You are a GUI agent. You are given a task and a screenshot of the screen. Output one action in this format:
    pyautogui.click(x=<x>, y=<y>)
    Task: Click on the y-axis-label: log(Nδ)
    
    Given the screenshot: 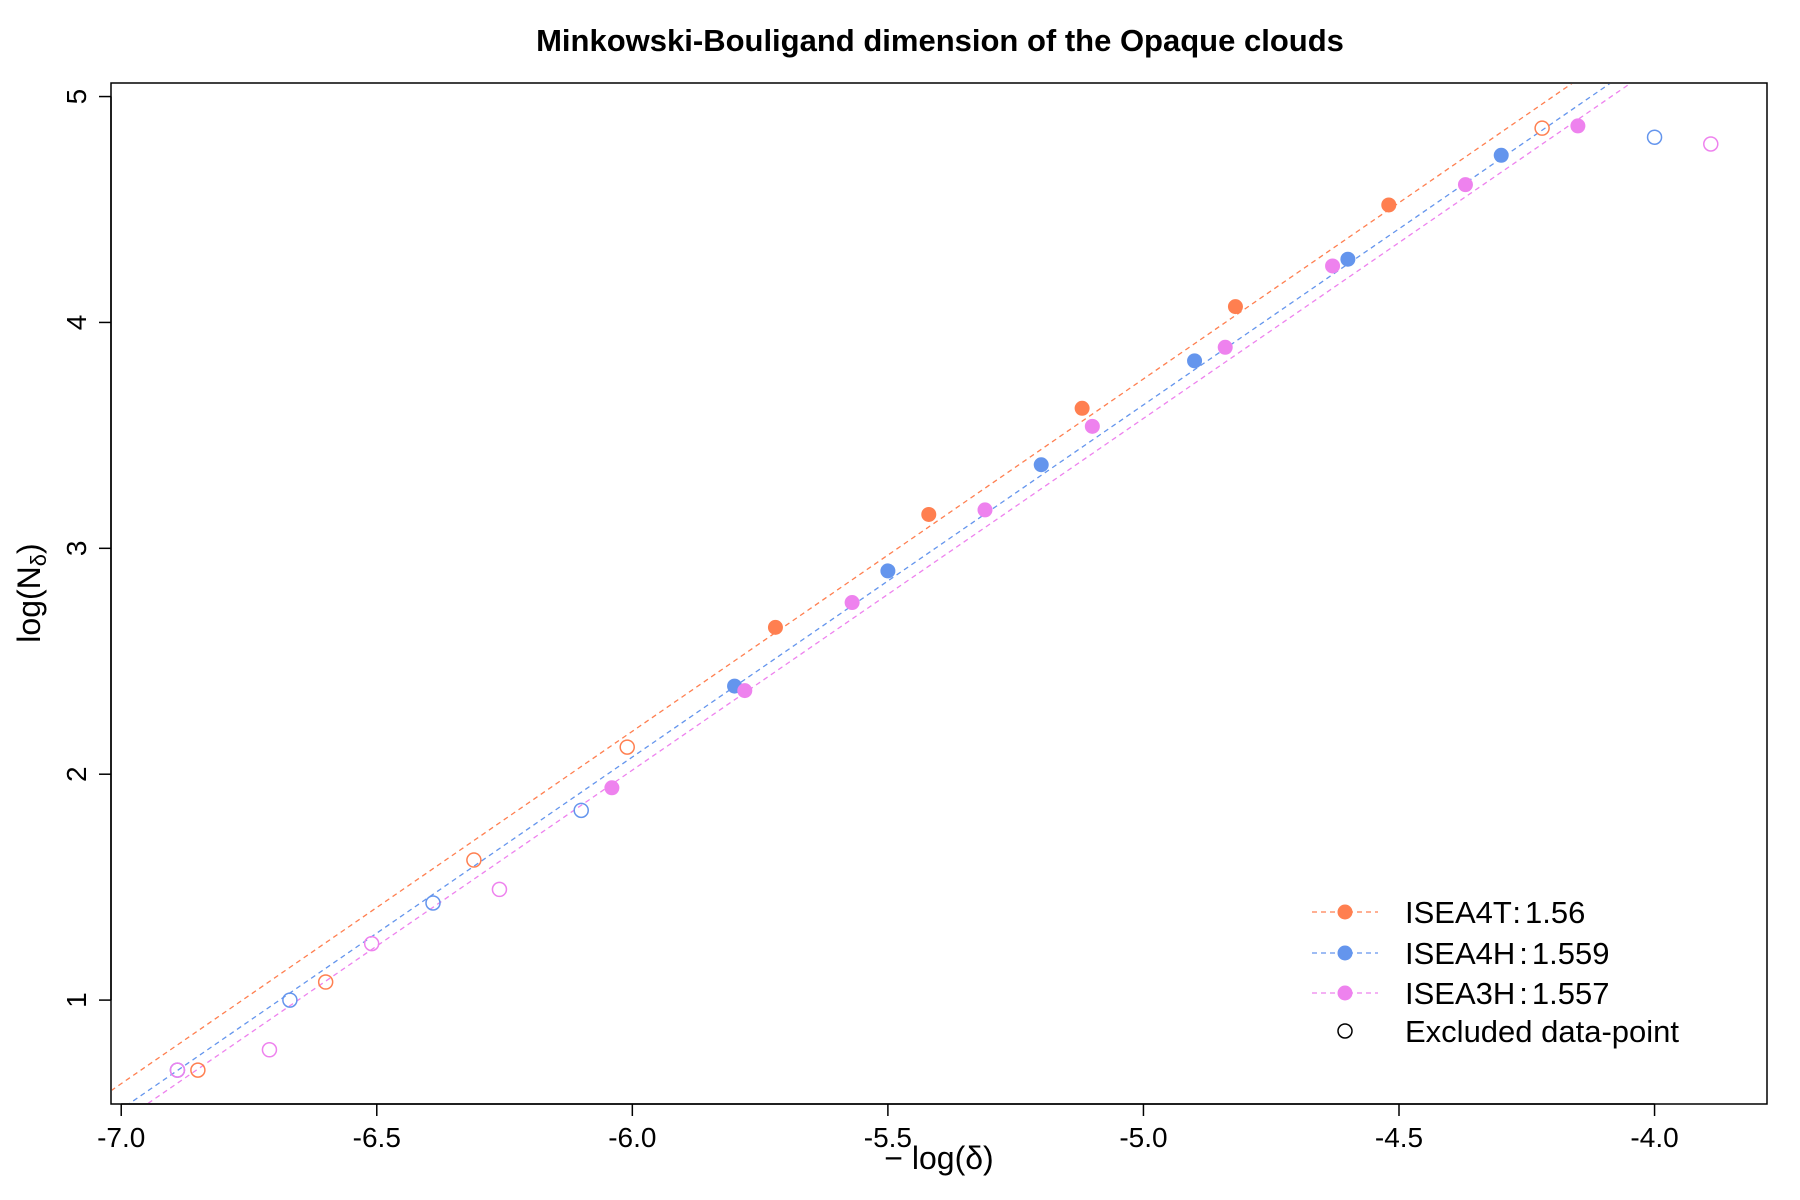 What is the action you would take?
    pyautogui.click(x=31, y=592)
    